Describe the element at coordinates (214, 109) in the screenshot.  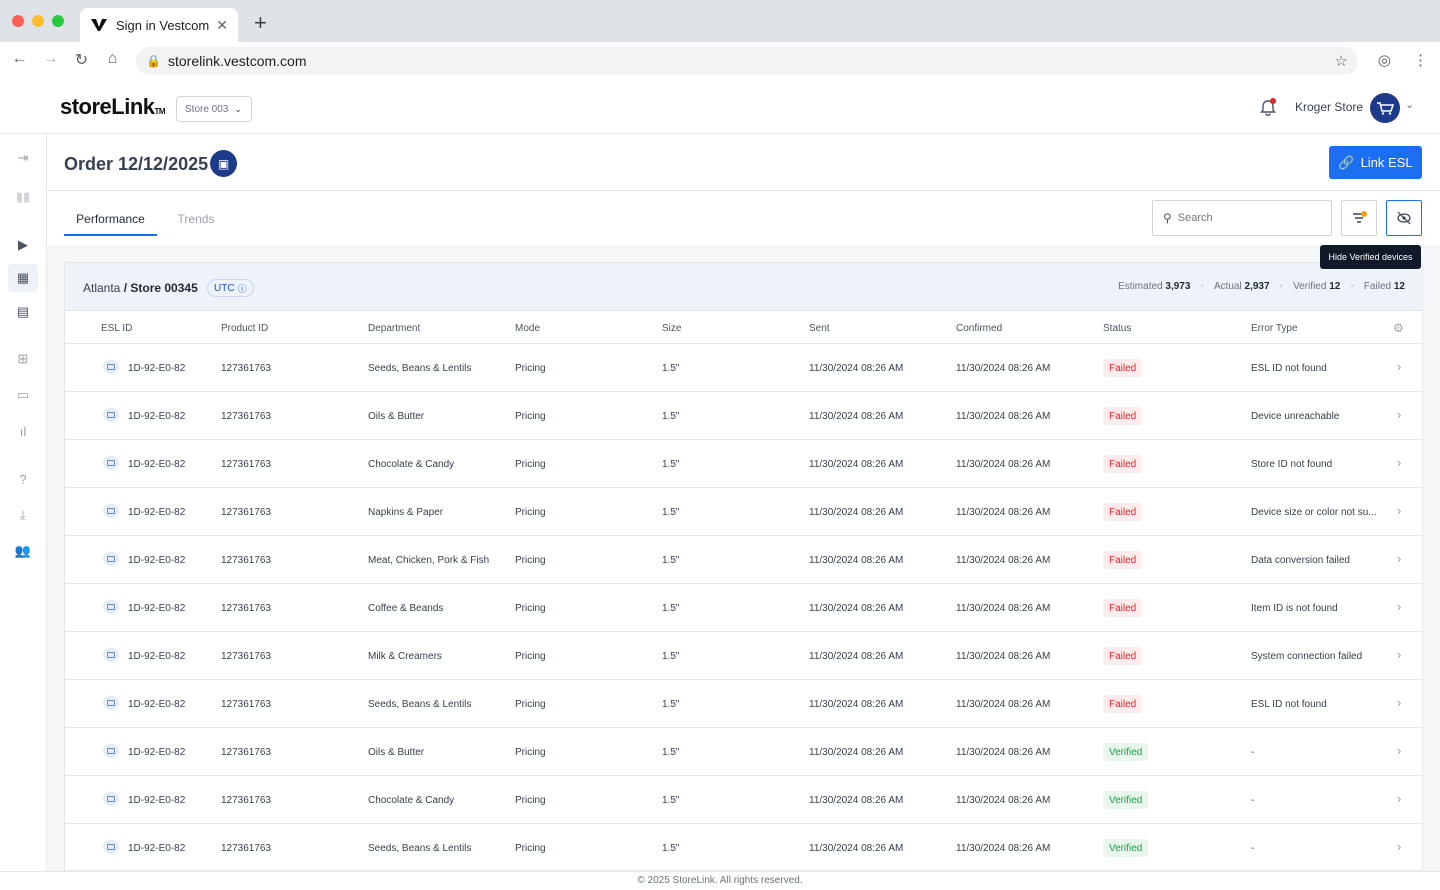
I see `store-select: Store 003 ⌄` at that location.